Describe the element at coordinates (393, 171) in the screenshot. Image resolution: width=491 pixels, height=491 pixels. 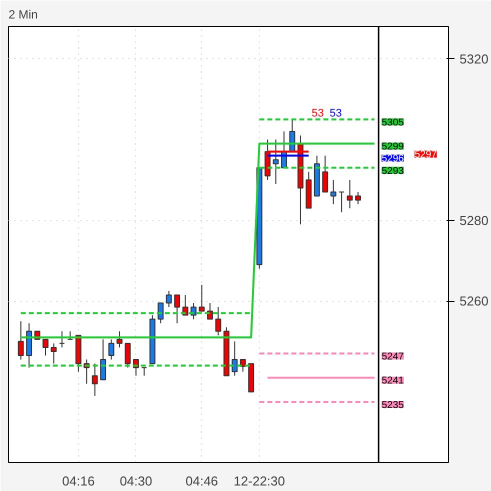
I see `text: 5293` at that location.